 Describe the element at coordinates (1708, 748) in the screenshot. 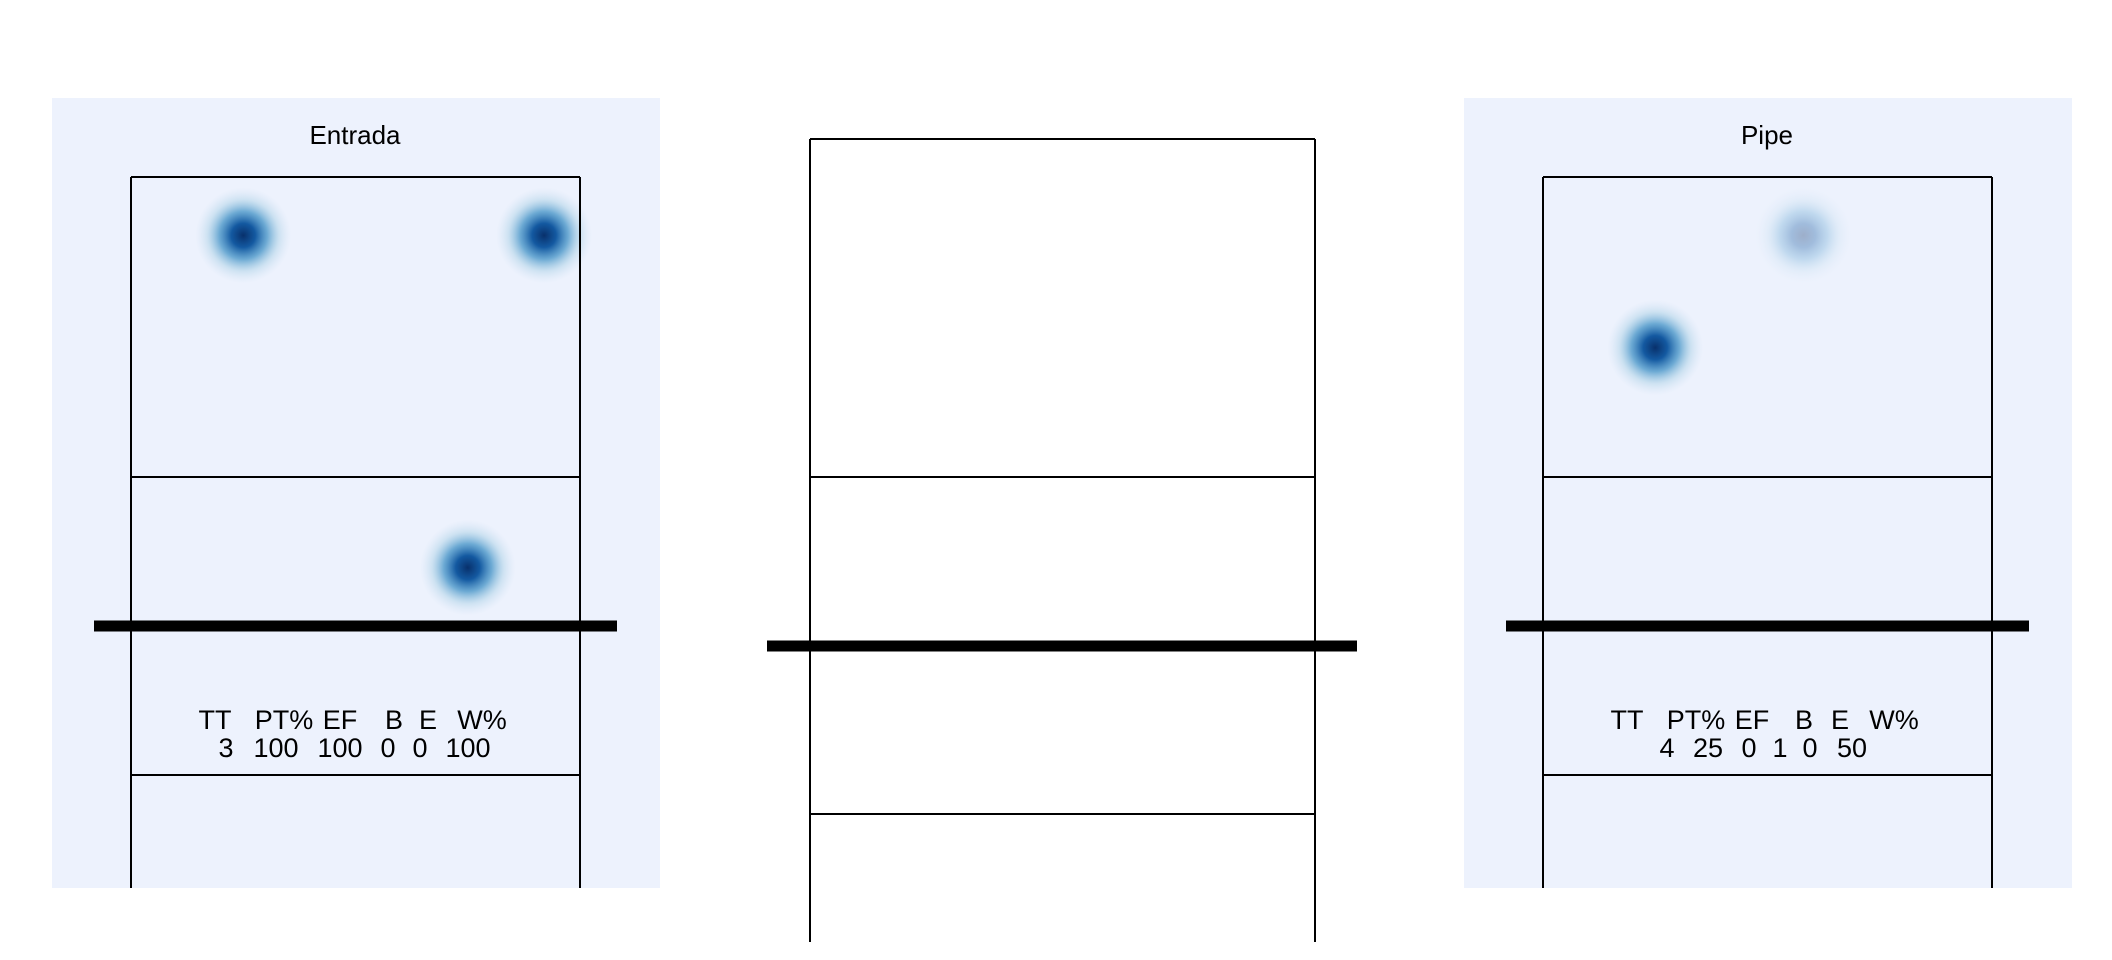

I see `stat-value-pt: 25` at that location.